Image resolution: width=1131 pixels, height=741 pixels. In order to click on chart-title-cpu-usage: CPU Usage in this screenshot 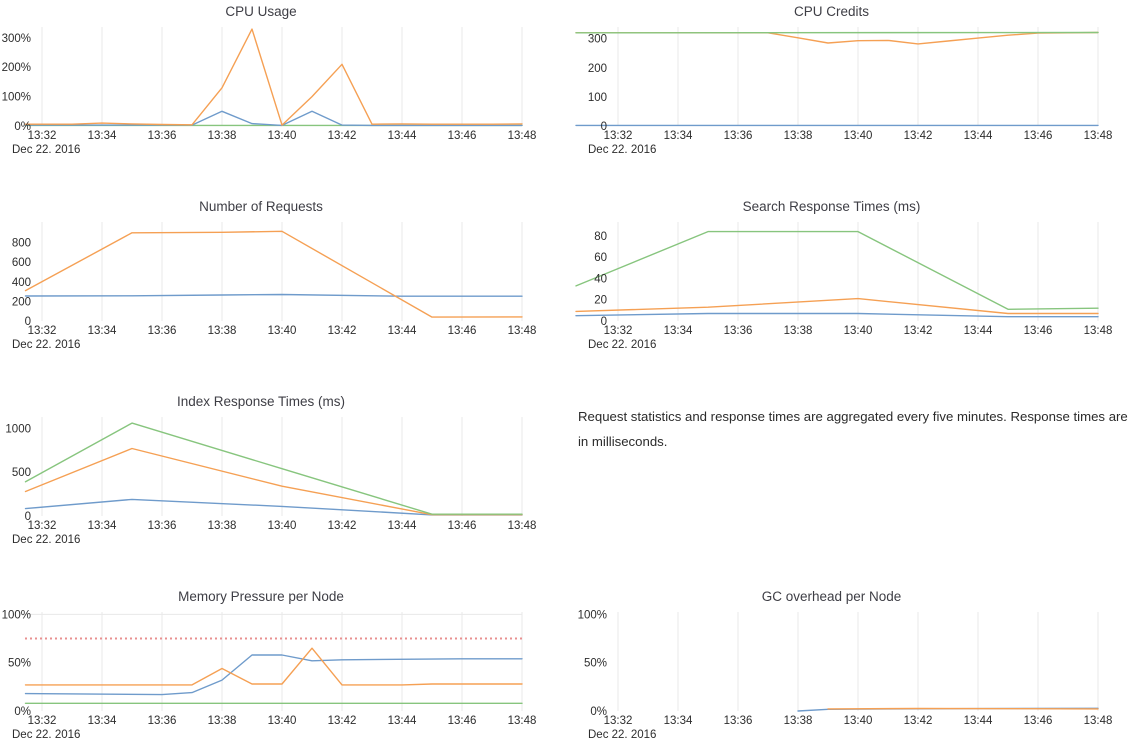, I will do `click(261, 11)`.